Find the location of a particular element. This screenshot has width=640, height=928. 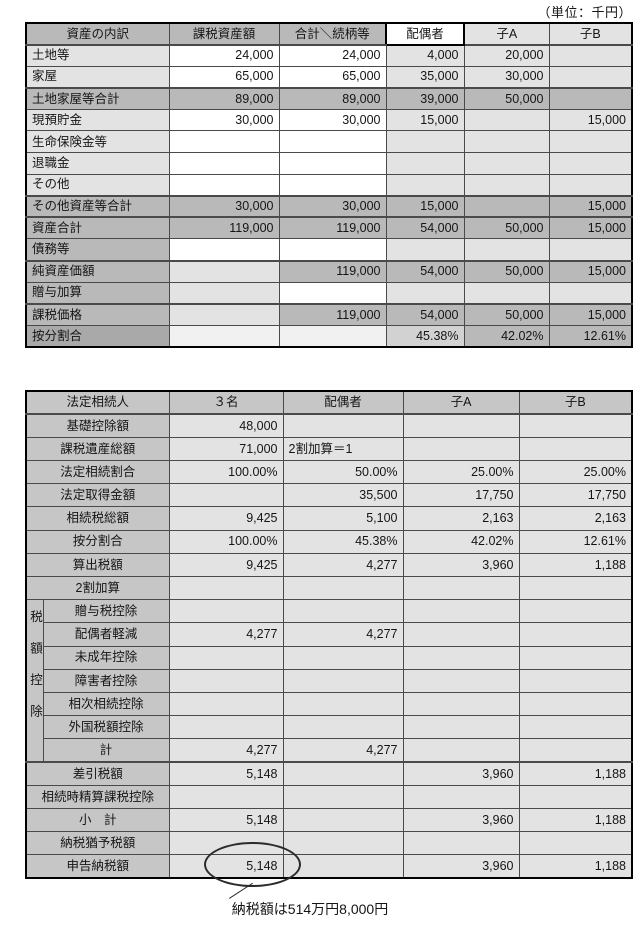

cell: 4,277 is located at coordinates (343, 565).